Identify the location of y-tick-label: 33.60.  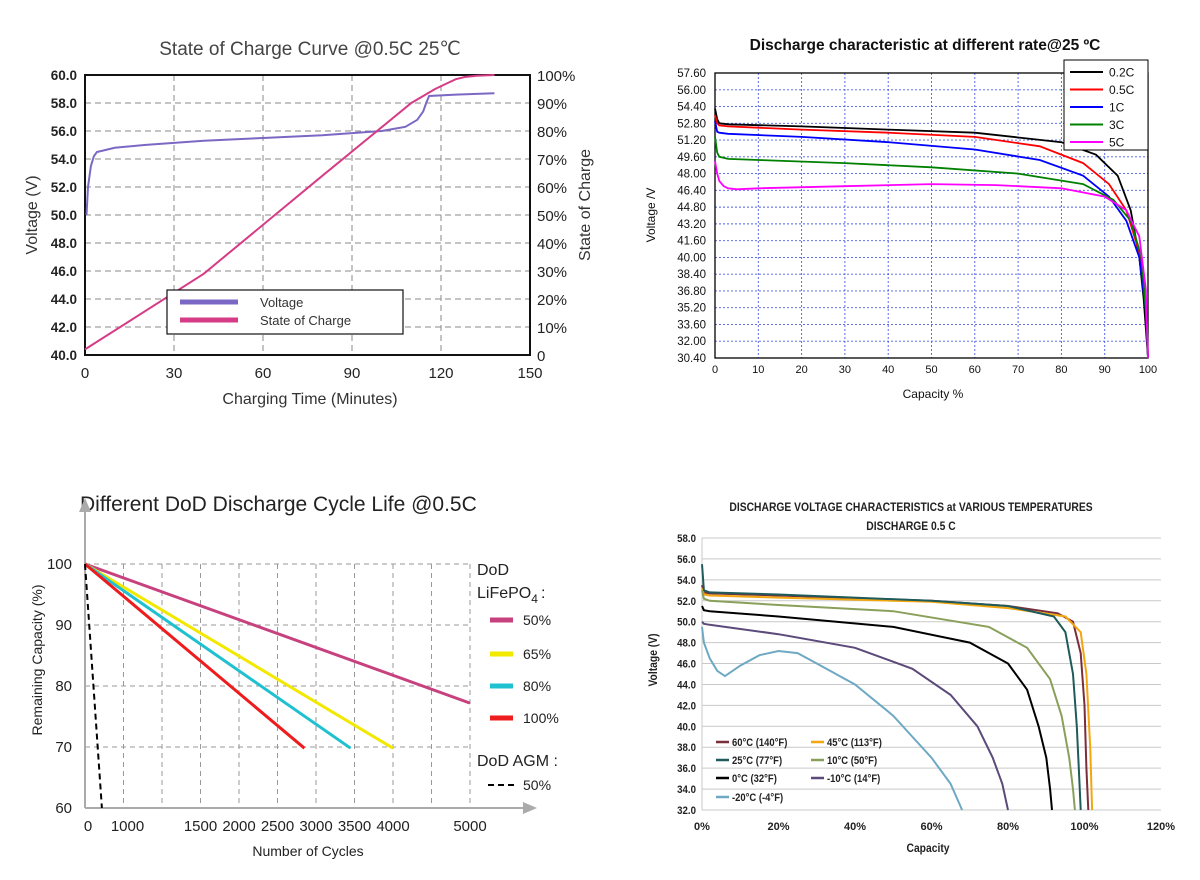
(691, 325).